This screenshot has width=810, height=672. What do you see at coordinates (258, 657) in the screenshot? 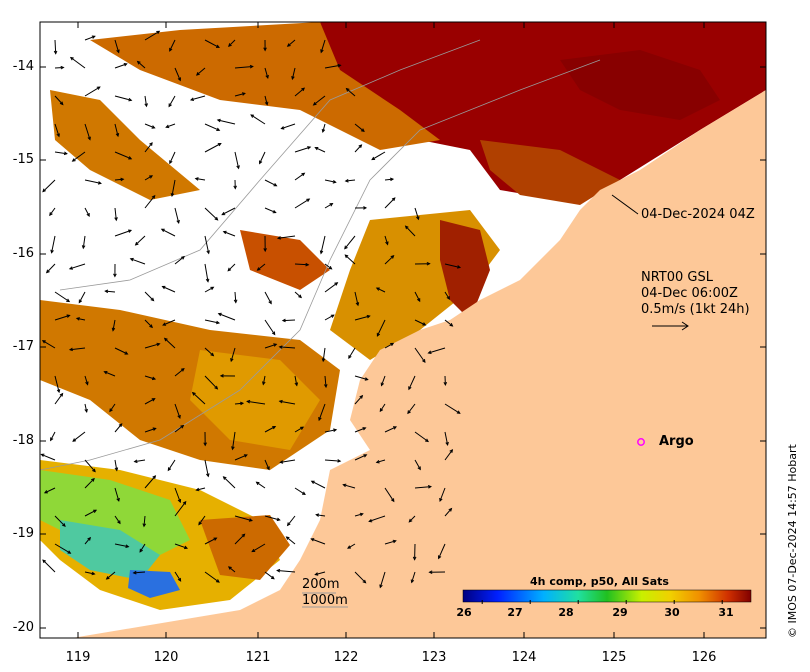
I see `x-tick-label: 121` at bounding box center [258, 657].